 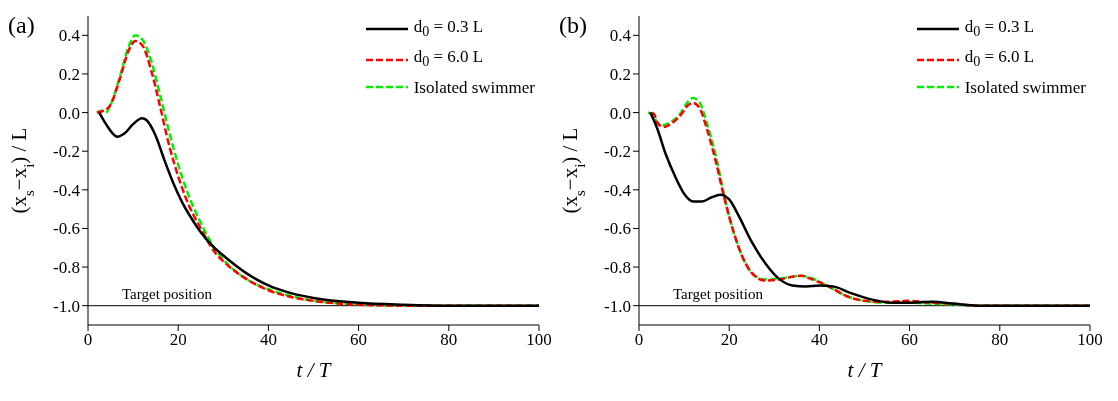 What do you see at coordinates (21, 25) in the screenshot?
I see `chart-title: (a)` at bounding box center [21, 25].